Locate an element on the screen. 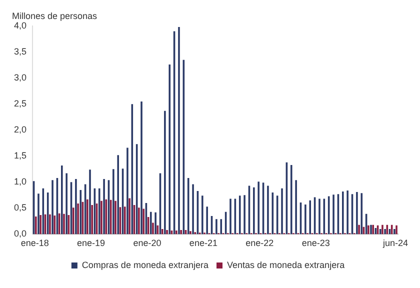 This screenshot has width=420, height=288. x-tick-label: ene-18 is located at coordinates (34, 243).